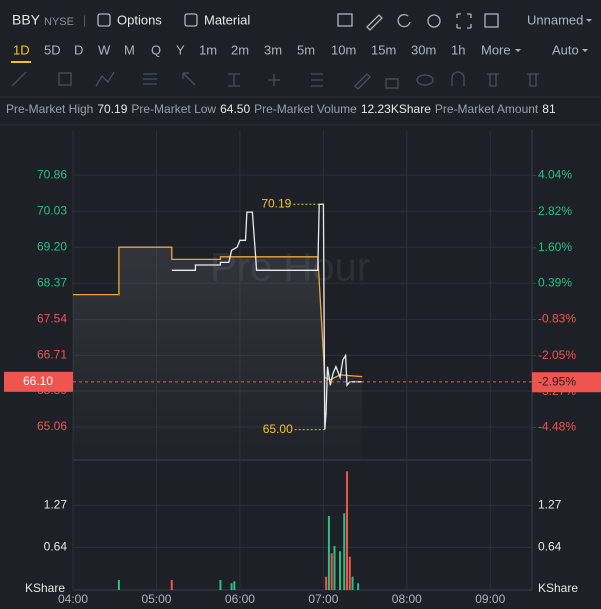 The image size is (601, 609). What do you see at coordinates (112, 109) in the screenshot?
I see `info-value: 70.19` at bounding box center [112, 109].